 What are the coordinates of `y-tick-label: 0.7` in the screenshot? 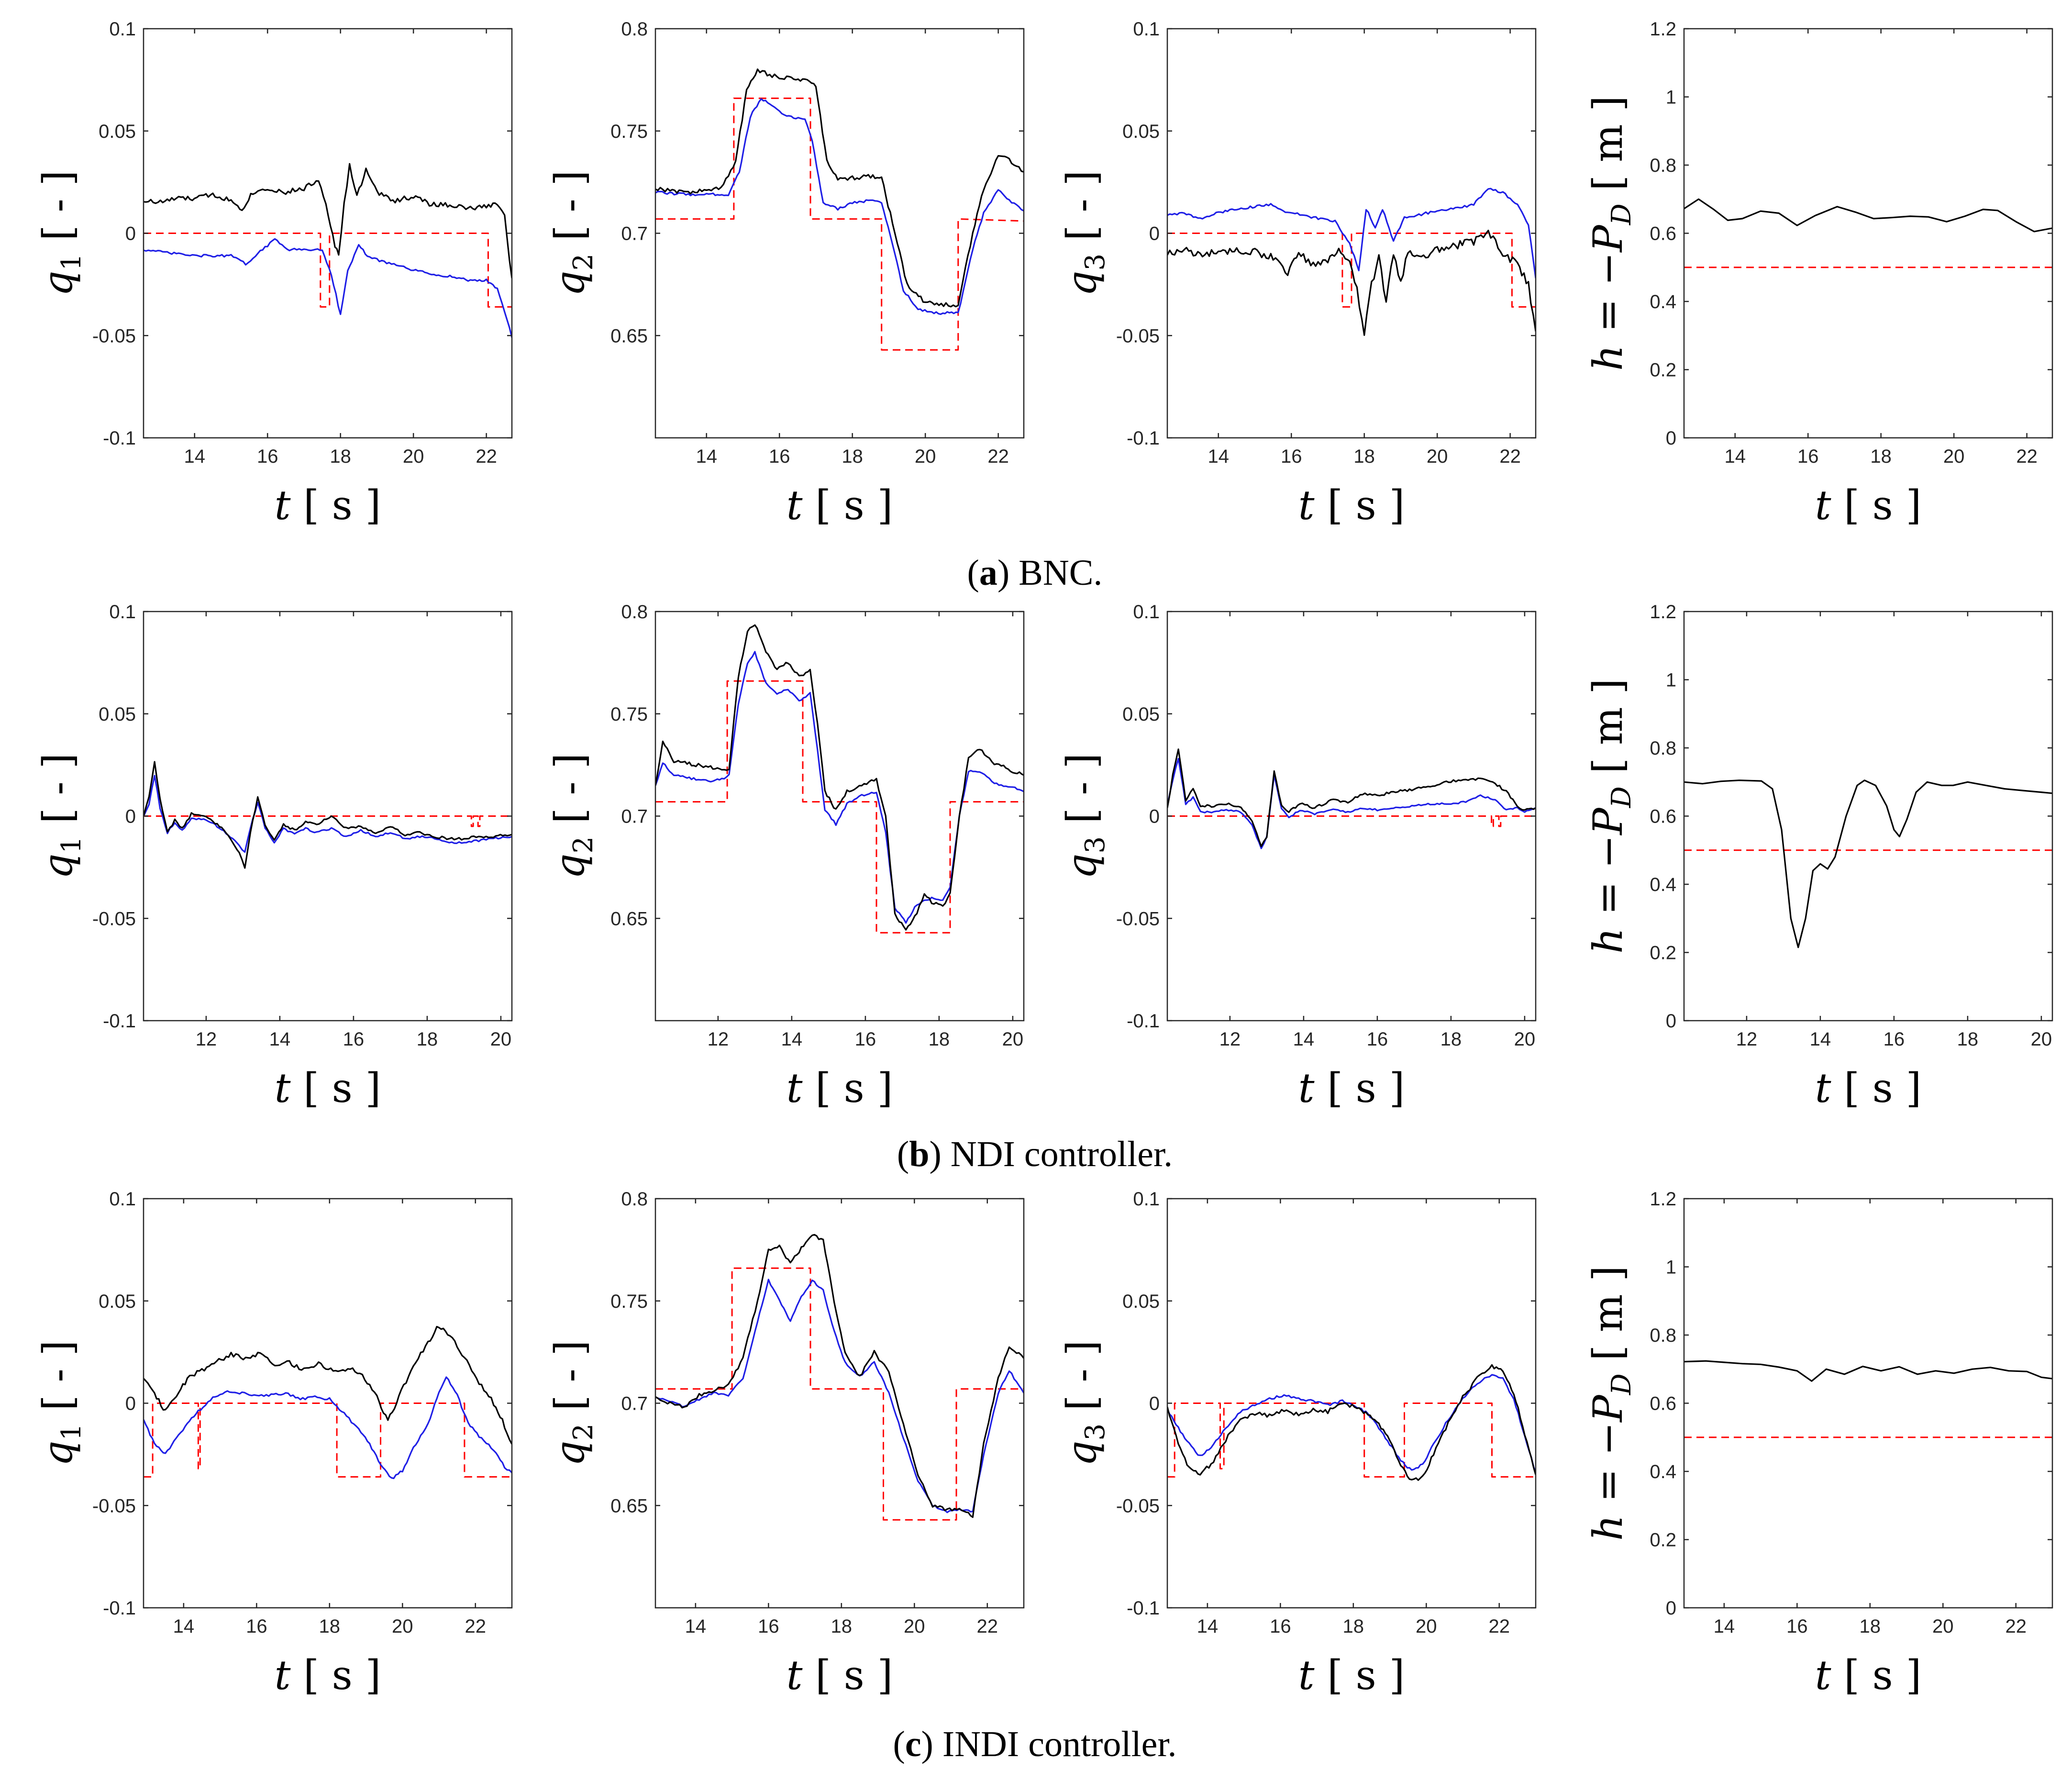 It's located at (634, 1403).